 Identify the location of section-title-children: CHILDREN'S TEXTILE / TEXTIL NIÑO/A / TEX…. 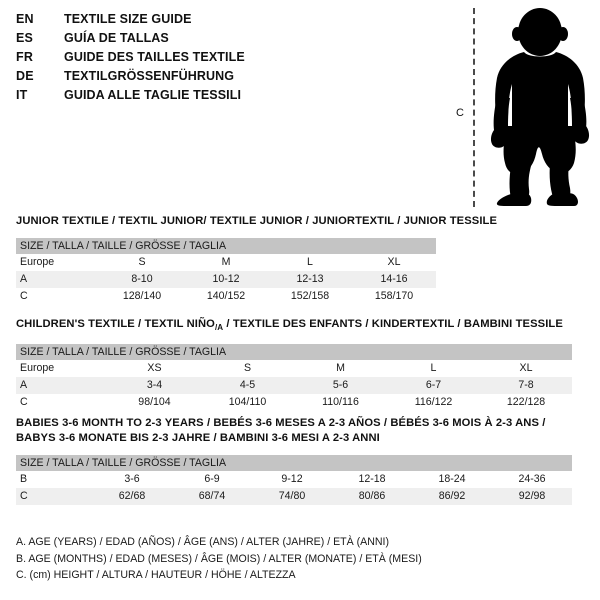
(294, 326).